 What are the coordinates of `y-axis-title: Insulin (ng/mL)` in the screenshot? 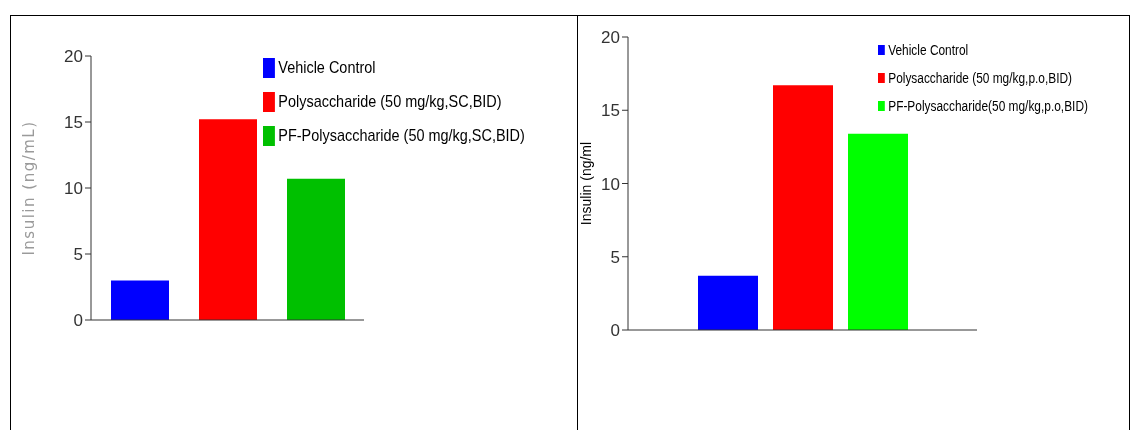 It's located at (29, 188).